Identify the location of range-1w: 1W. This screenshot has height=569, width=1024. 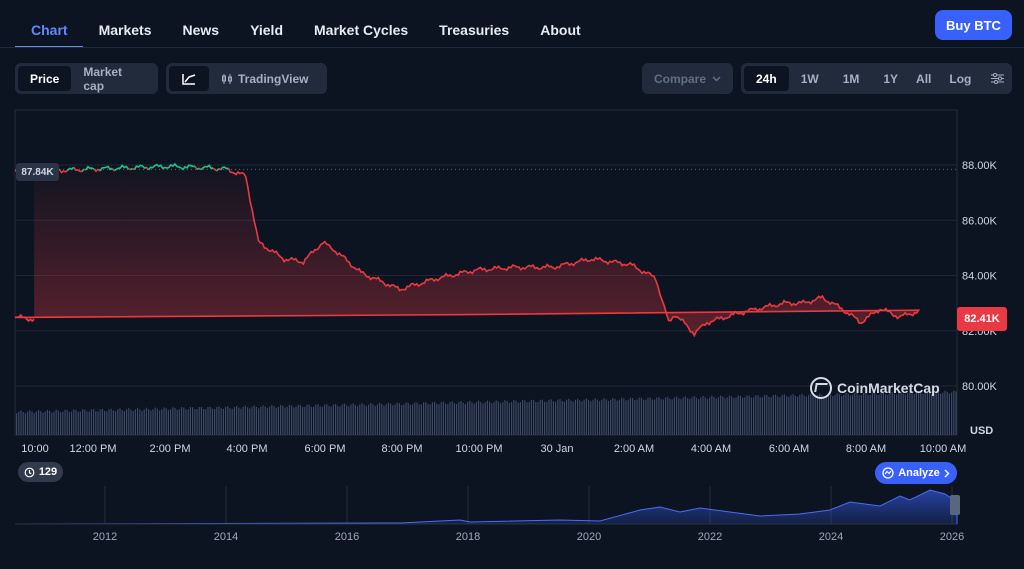
(809, 78).